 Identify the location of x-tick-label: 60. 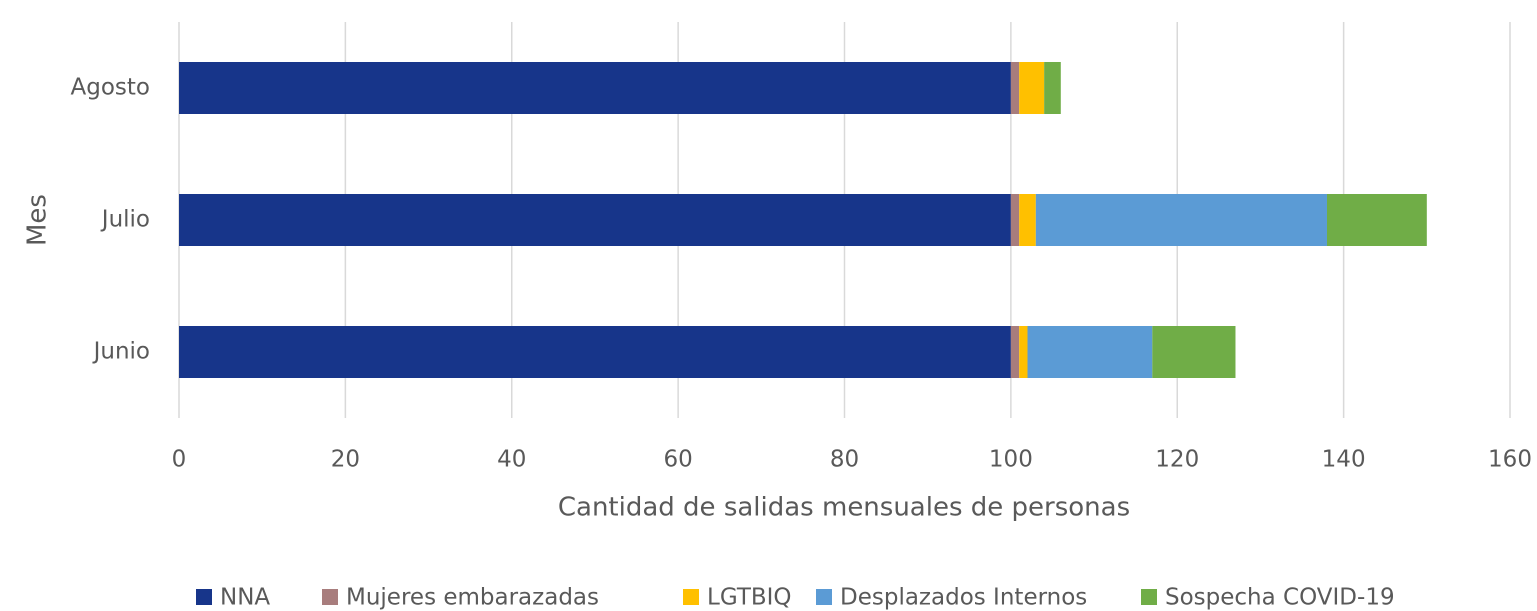
(677, 460).